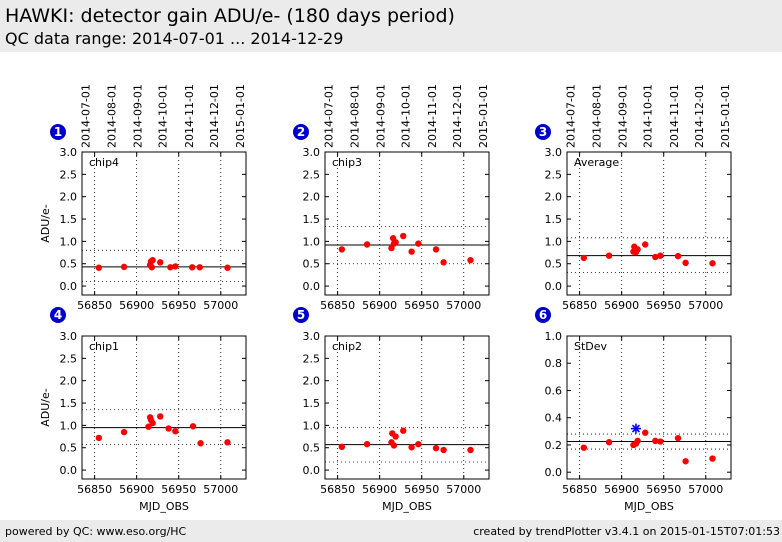  I want to click on panel-label: chip1, so click(104, 346).